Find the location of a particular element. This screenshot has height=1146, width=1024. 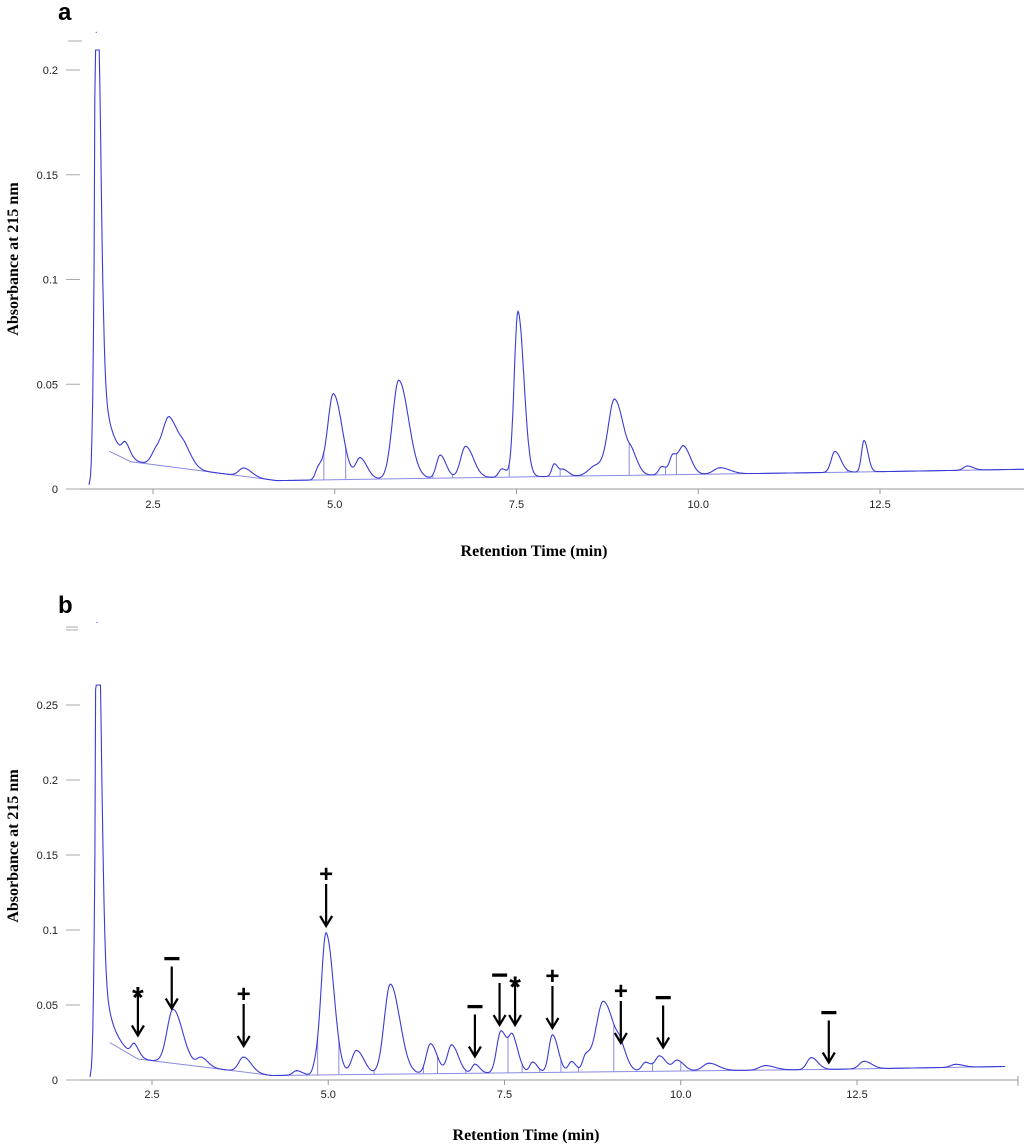

panel-a-letter: a is located at coordinates (65, 13).